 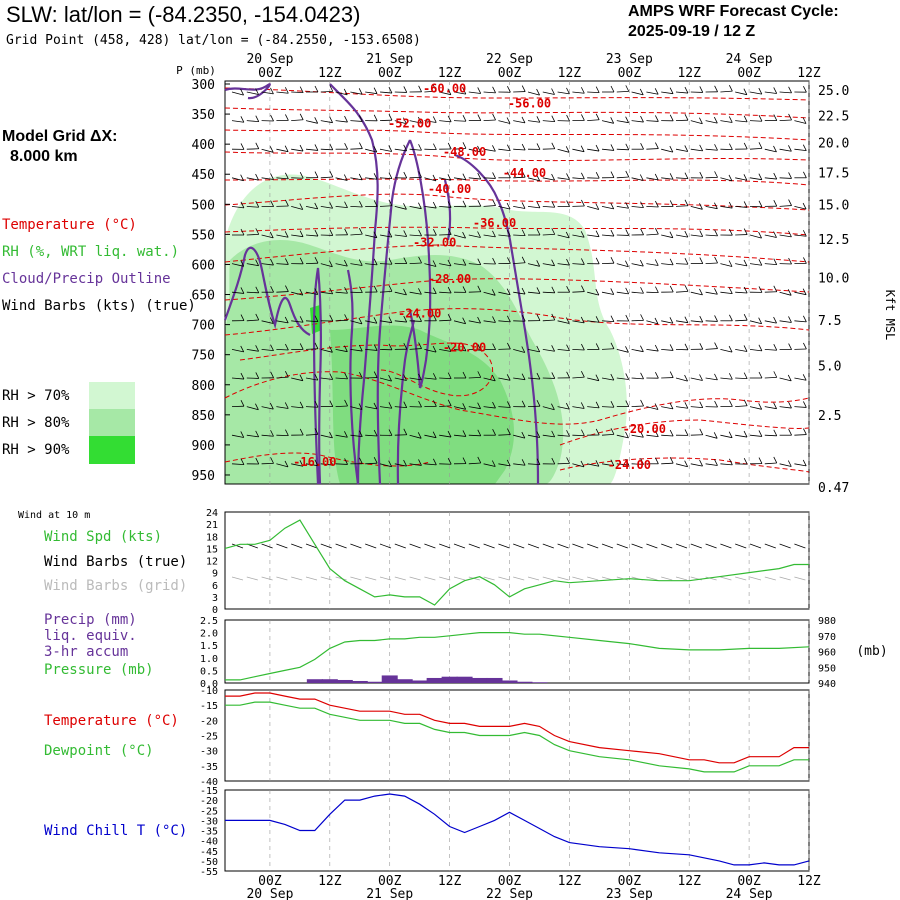 I want to click on temperature-contour-label: -40.00, so click(x=449, y=189).